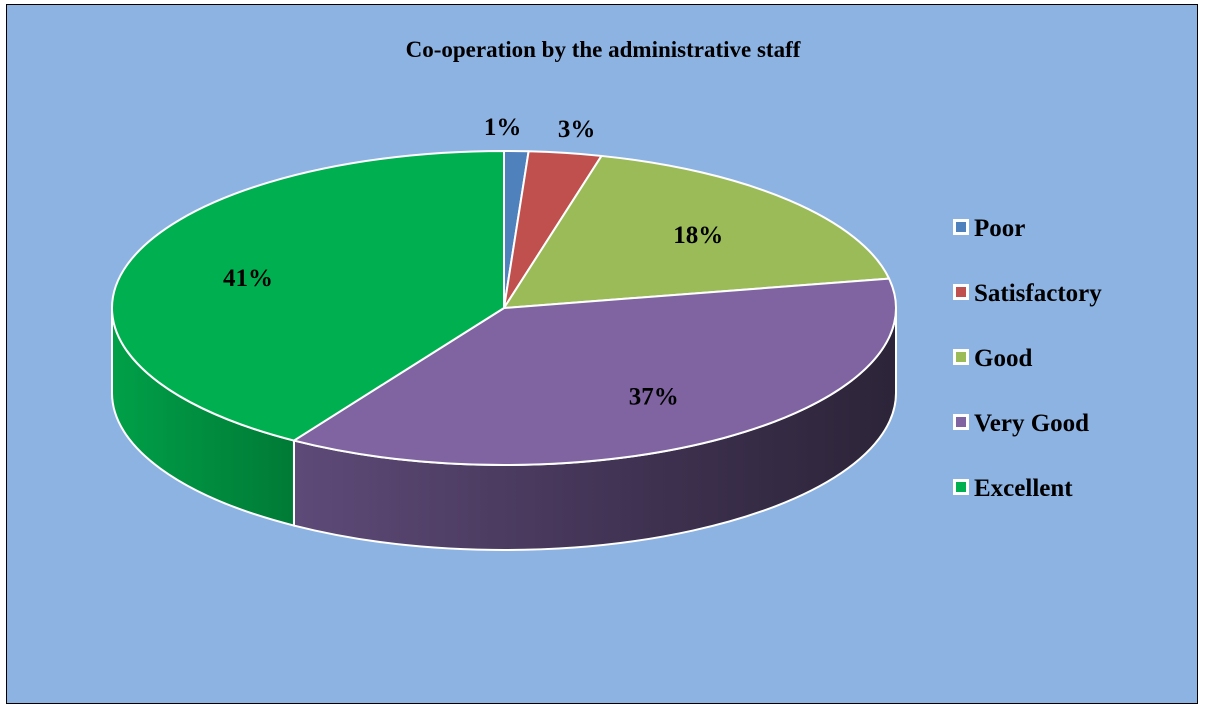  I want to click on data-label-excellent: 41%, so click(248, 278).